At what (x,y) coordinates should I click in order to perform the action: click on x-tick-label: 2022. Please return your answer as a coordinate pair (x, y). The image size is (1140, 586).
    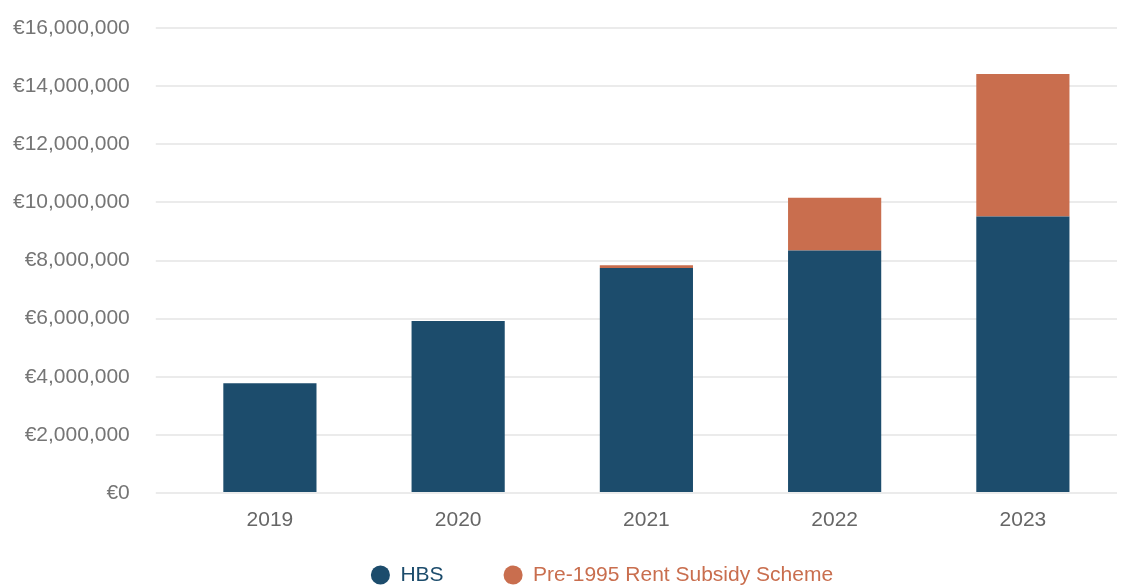
    Looking at the image, I should click on (834, 519).